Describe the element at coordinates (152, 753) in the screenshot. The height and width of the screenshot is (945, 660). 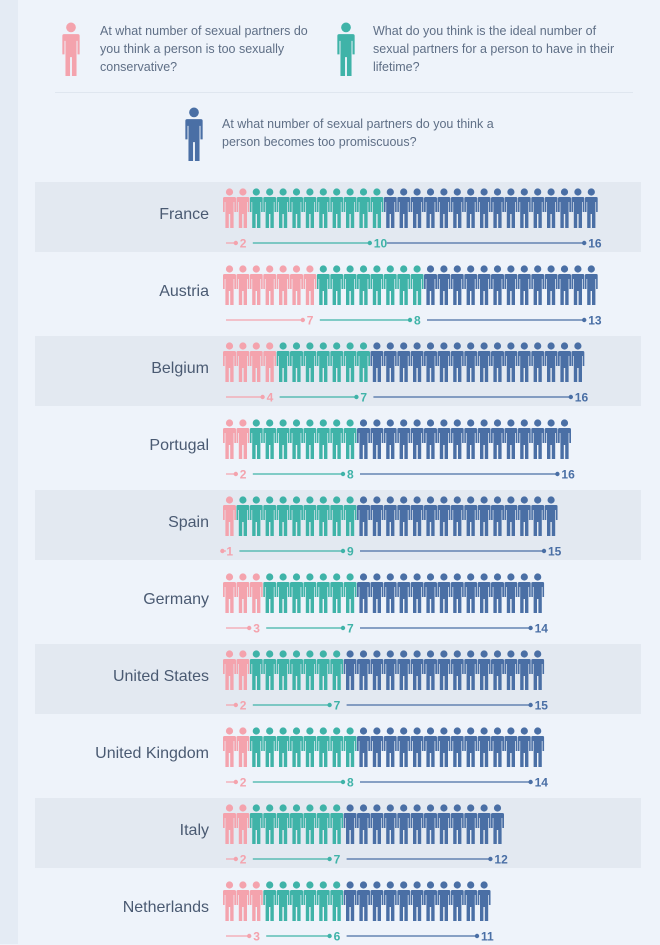
I see `country-label: United Kingdom` at that location.